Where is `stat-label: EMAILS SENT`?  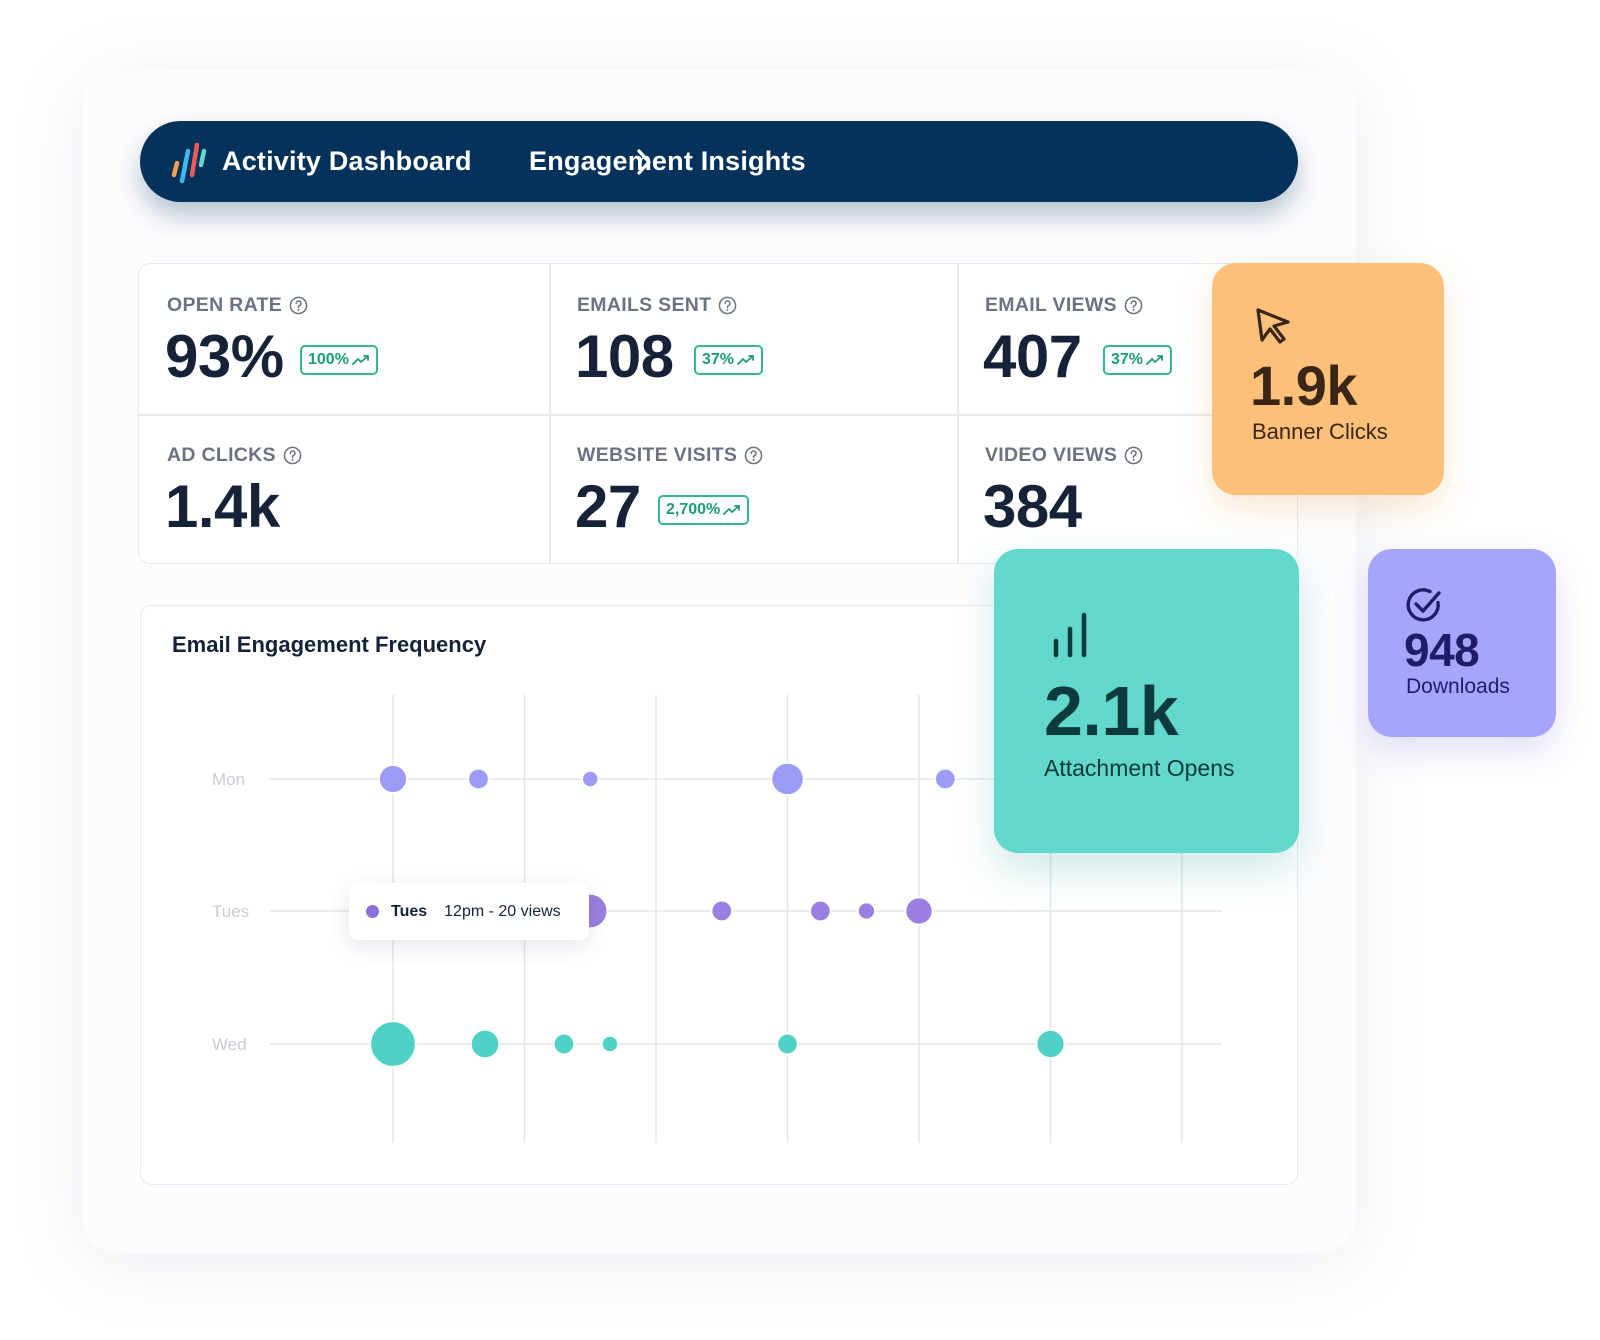 stat-label: EMAILS SENT is located at coordinates (644, 305).